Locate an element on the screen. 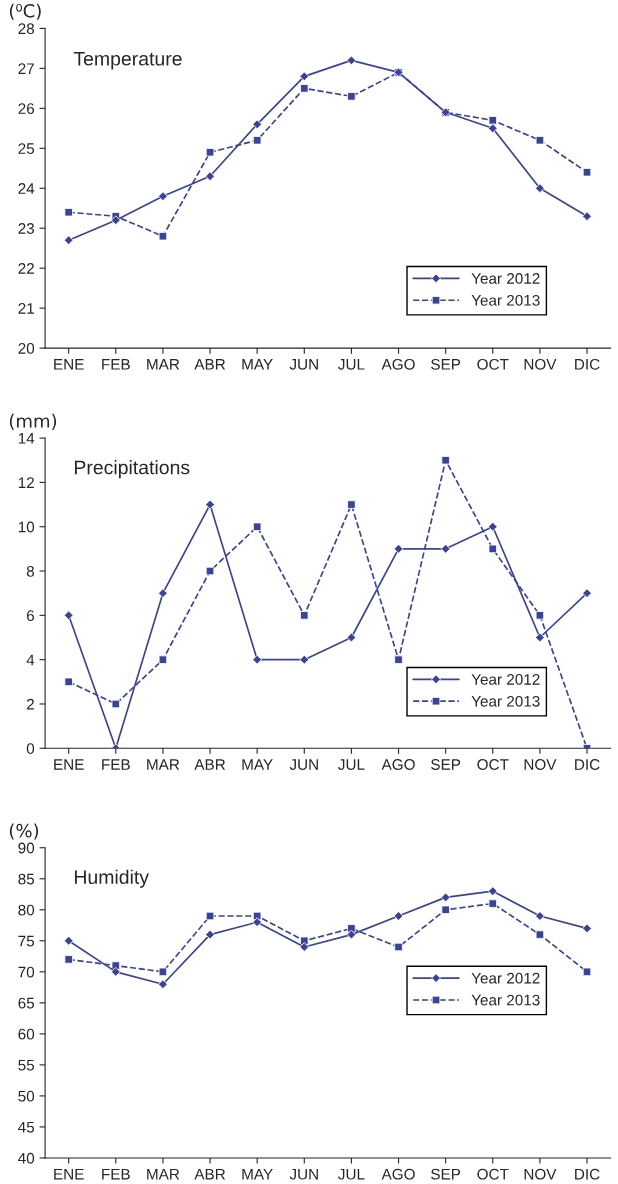  y-tick-label: 6 is located at coordinates (30, 616).